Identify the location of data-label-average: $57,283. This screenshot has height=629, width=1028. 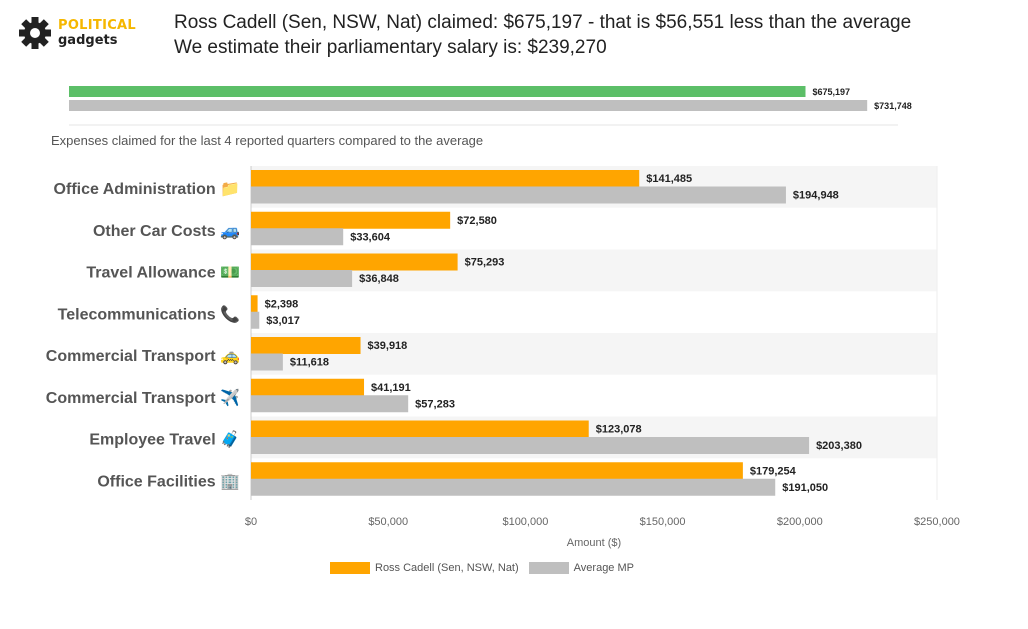
(435, 404).